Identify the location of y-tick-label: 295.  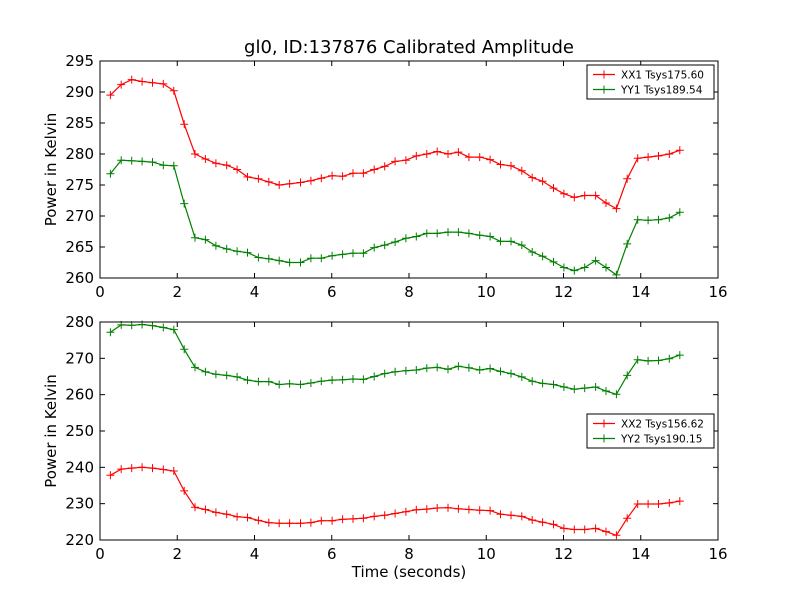
(79, 61).